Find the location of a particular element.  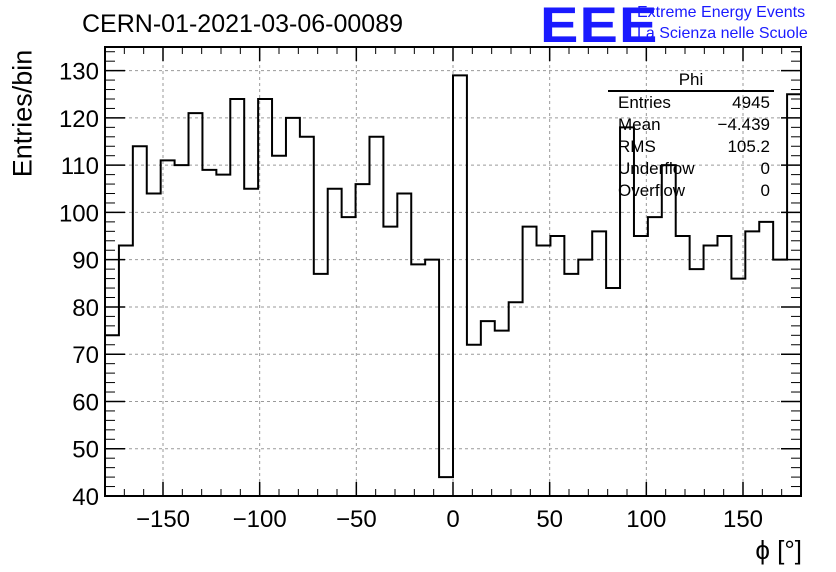

y-tick-label: 90 is located at coordinates (85, 261).